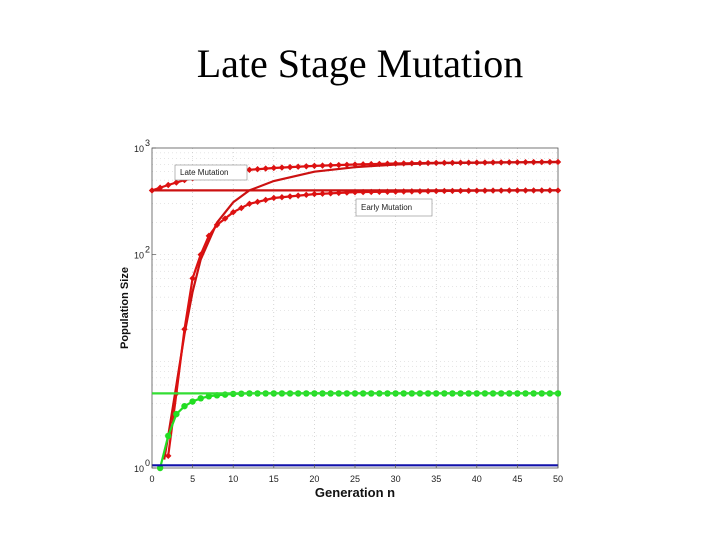 This screenshot has height=540, width=720. What do you see at coordinates (477, 479) in the screenshot?
I see `x-tick-label: 40` at bounding box center [477, 479].